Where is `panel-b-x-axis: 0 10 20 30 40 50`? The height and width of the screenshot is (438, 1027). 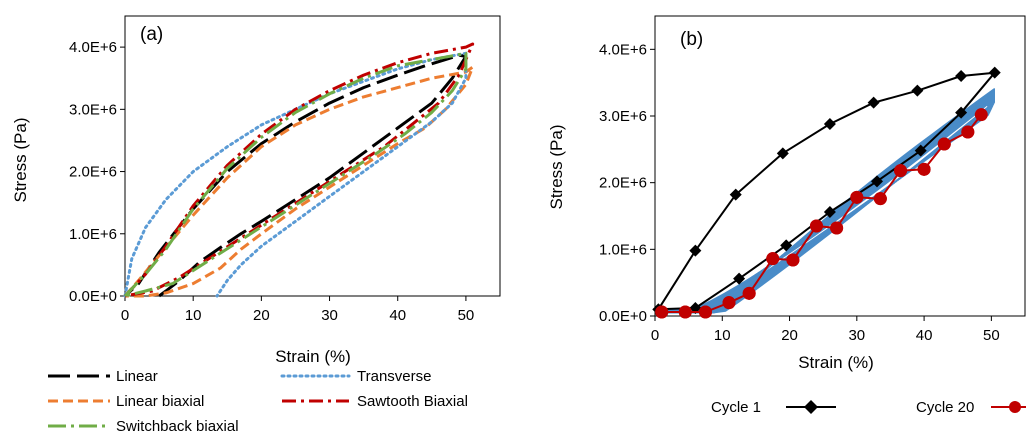
panel-b-x-axis: 0 10 20 30 40 50 is located at coordinates (825, 330).